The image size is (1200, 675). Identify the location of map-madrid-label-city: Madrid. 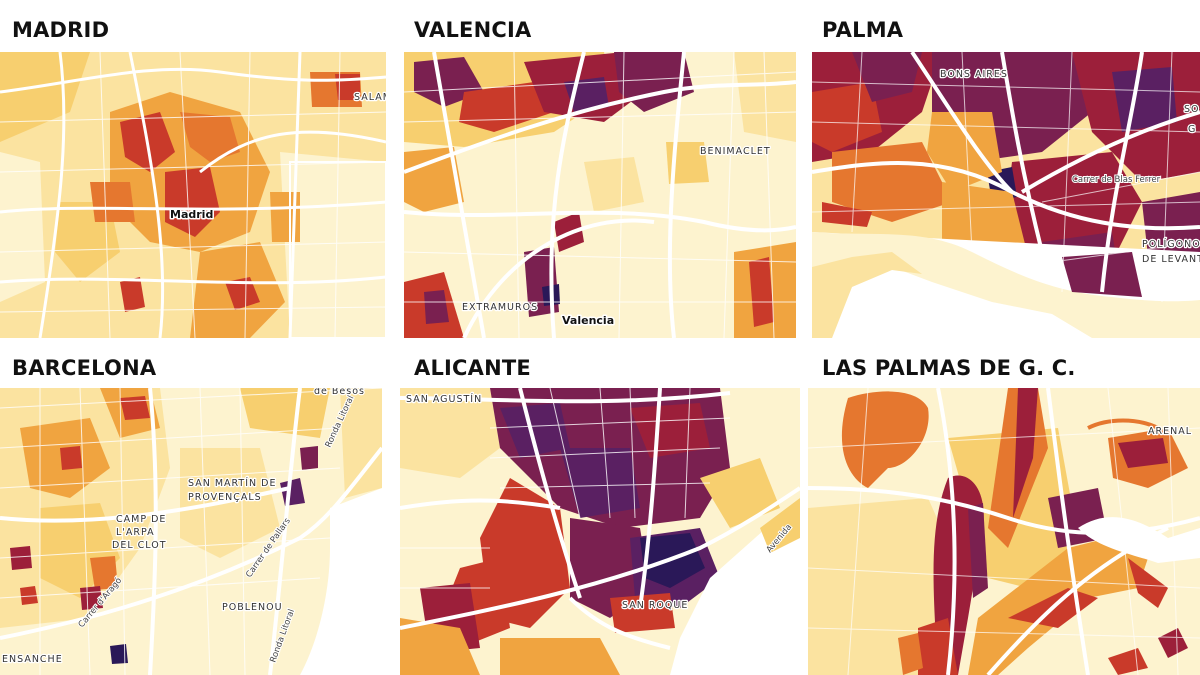
(191, 214).